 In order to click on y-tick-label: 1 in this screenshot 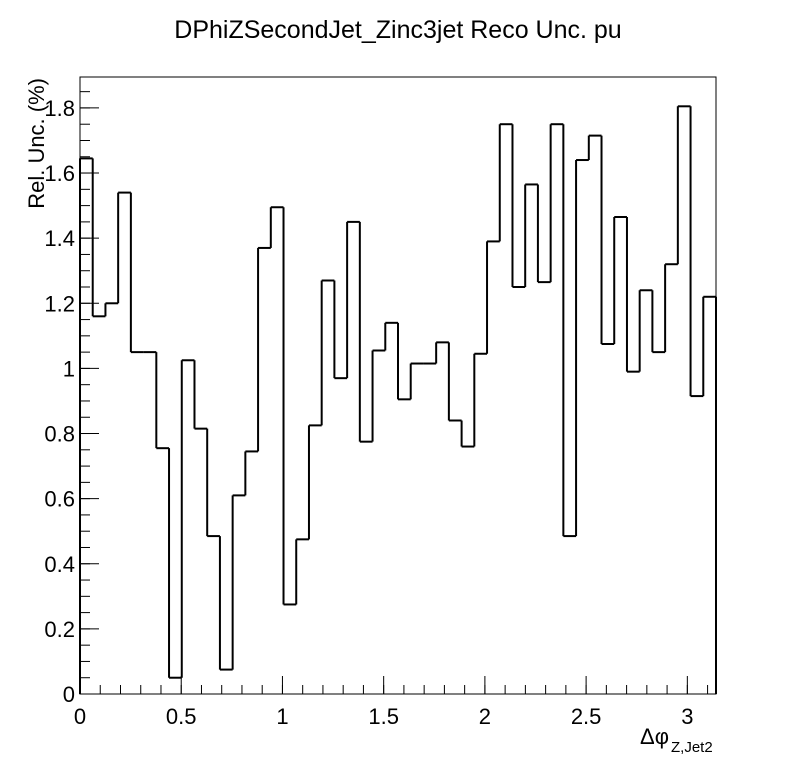, I will do `click(69, 368)`.